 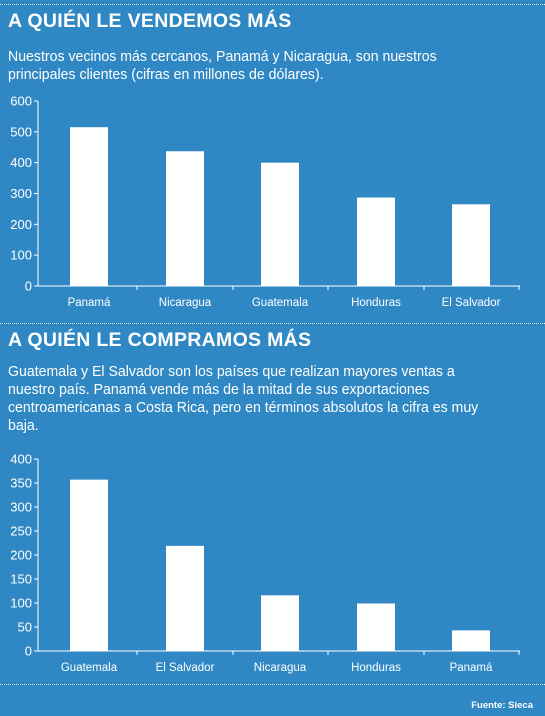 I want to click on bottom-divider, so click(x=272, y=684).